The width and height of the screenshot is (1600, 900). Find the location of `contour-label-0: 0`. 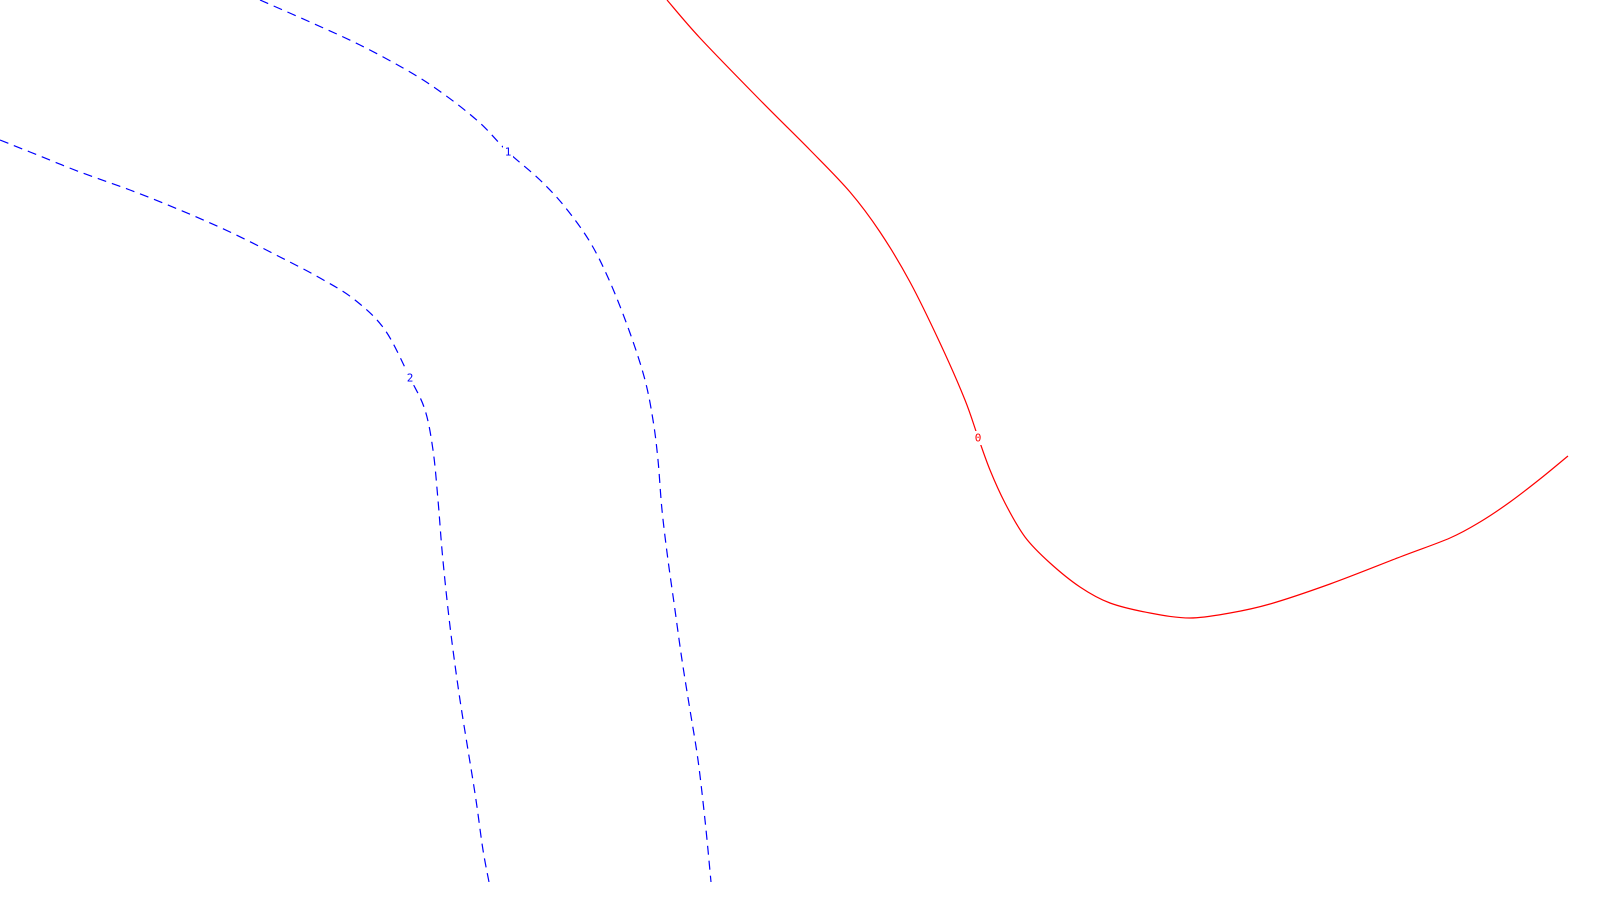

contour-label-0: 0 is located at coordinates (978, 438).